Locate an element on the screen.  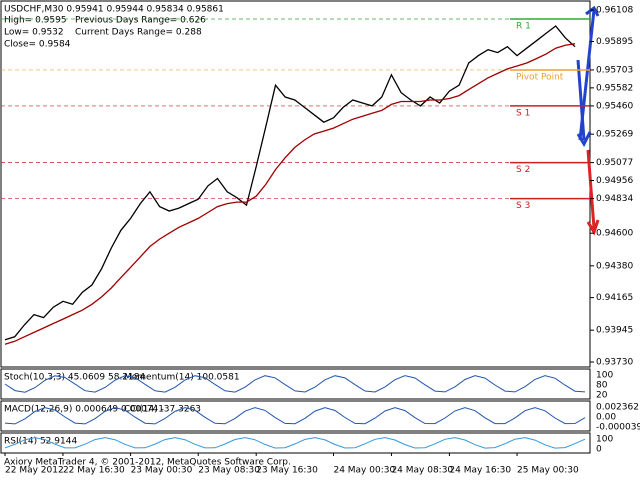
info-text: Close= 0.9584 is located at coordinates (37, 45).